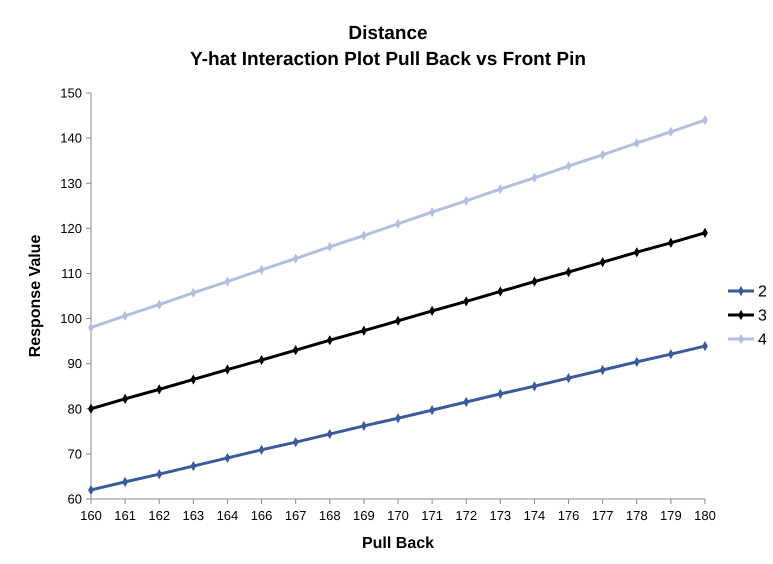 The image size is (773, 564). Describe the element at coordinates (466, 515) in the screenshot. I see `x-tick-label: 172` at that location.